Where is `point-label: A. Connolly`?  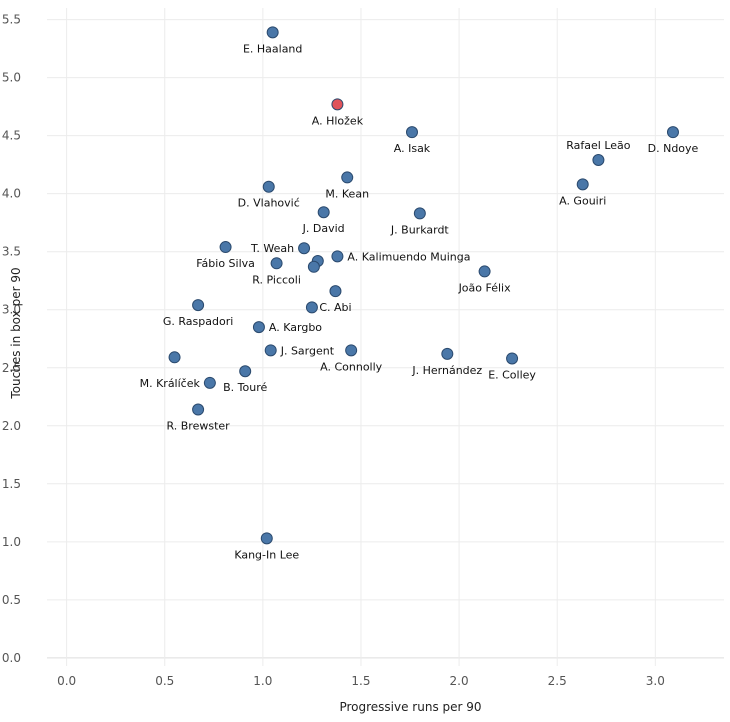 point-label: A. Connolly is located at coordinates (351, 366).